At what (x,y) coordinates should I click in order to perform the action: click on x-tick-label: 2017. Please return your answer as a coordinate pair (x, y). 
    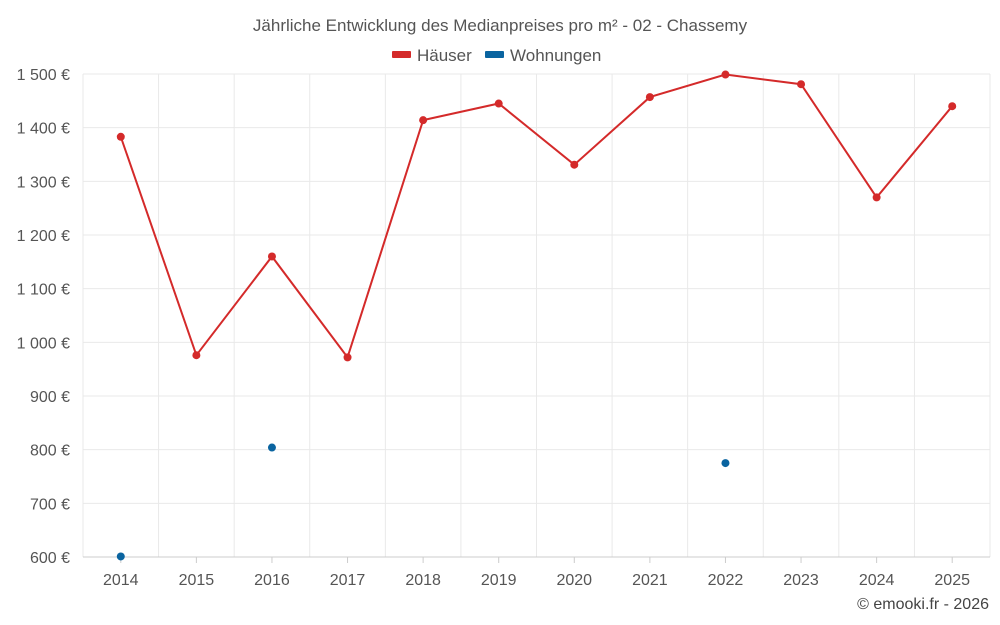
    Looking at the image, I should click on (348, 580).